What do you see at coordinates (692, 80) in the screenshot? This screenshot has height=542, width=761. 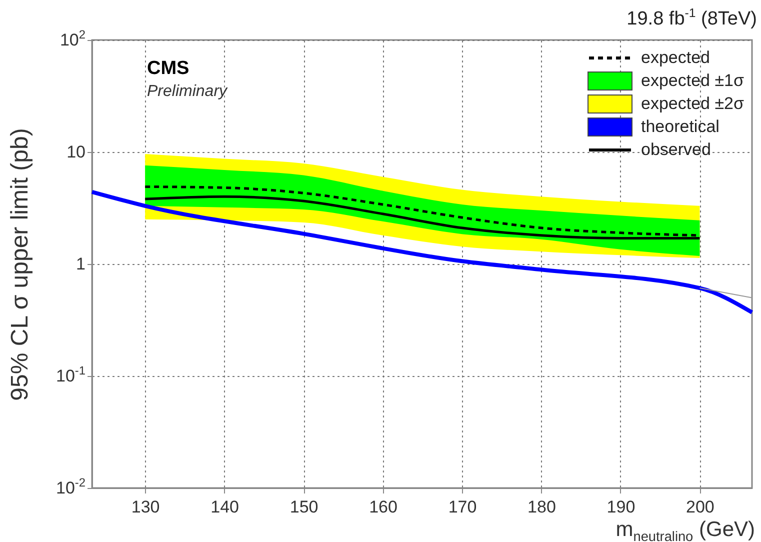 I see `legend-label: expected ±1σ` at bounding box center [692, 80].